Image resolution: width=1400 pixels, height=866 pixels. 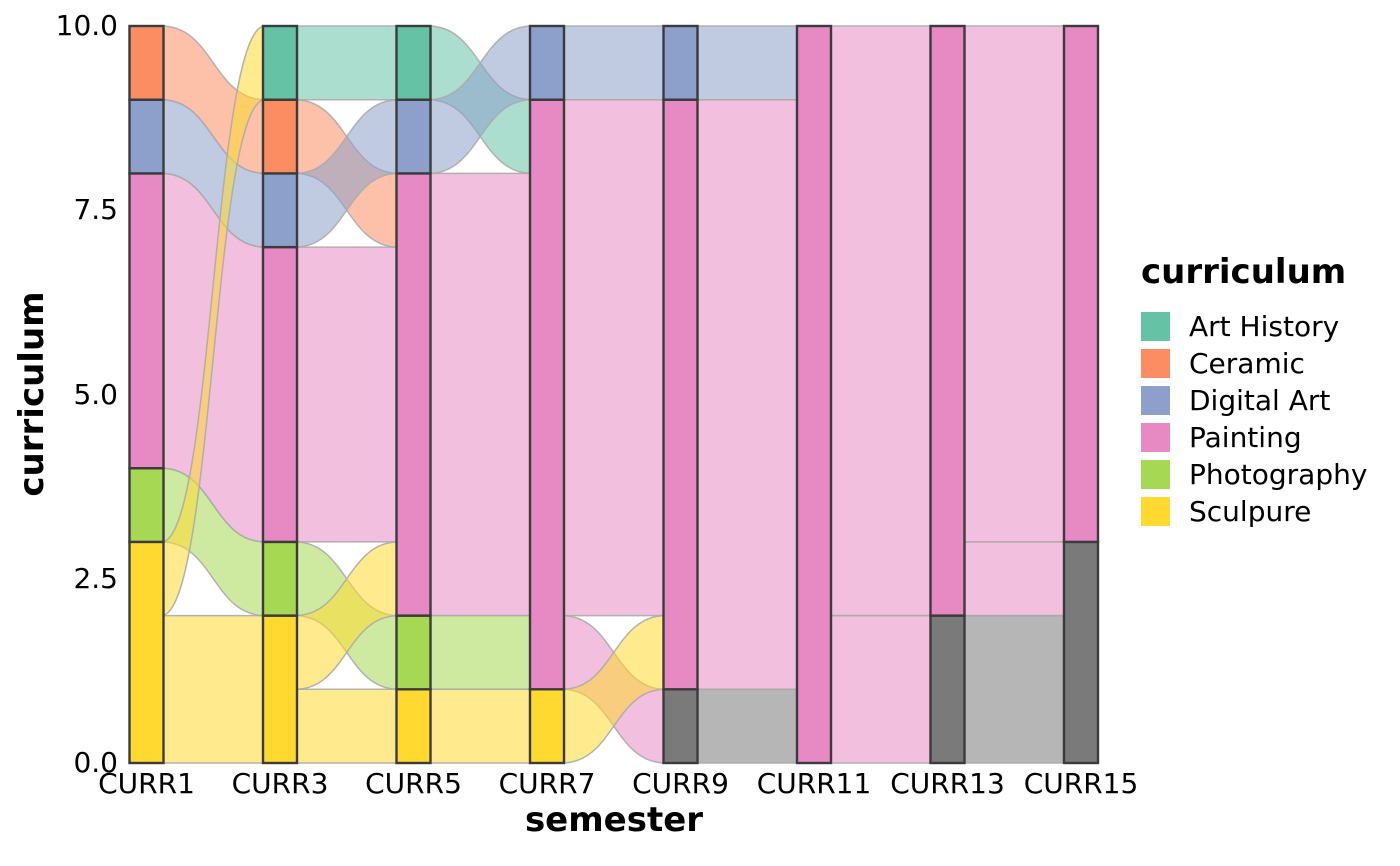 What do you see at coordinates (947, 783) in the screenshot?
I see `x-tick-label: CURR13` at bounding box center [947, 783].